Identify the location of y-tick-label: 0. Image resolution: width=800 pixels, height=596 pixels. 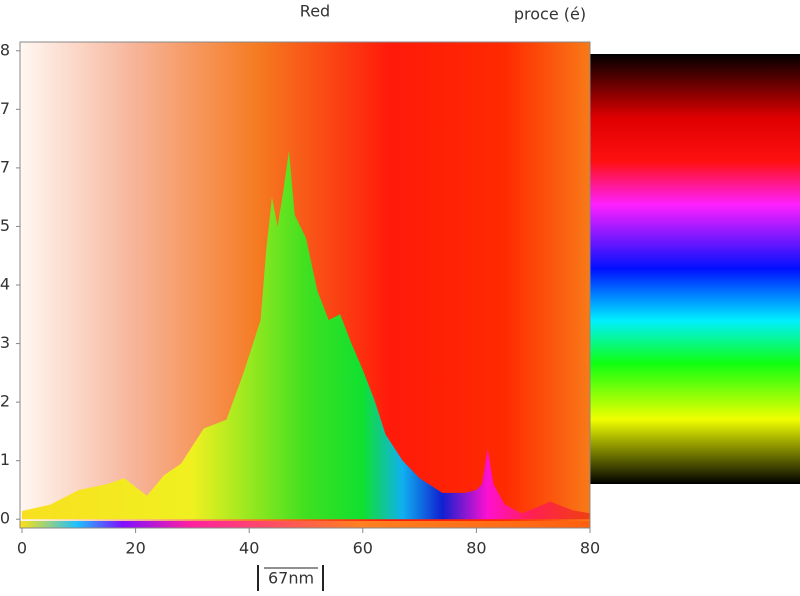
(5, 518).